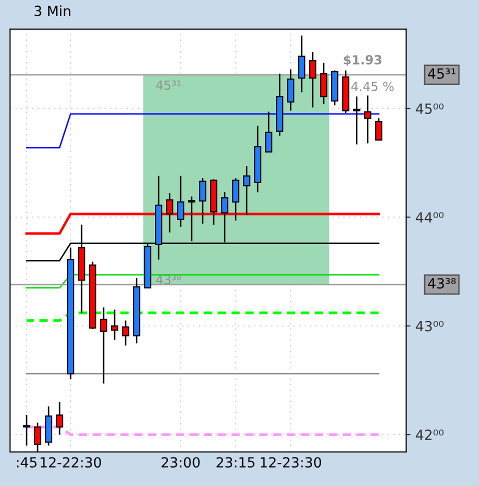 The height and width of the screenshot is (486, 479). What do you see at coordinates (430, 435) in the screenshot?
I see `y-tick-label: 42⁰⁰` at bounding box center [430, 435].